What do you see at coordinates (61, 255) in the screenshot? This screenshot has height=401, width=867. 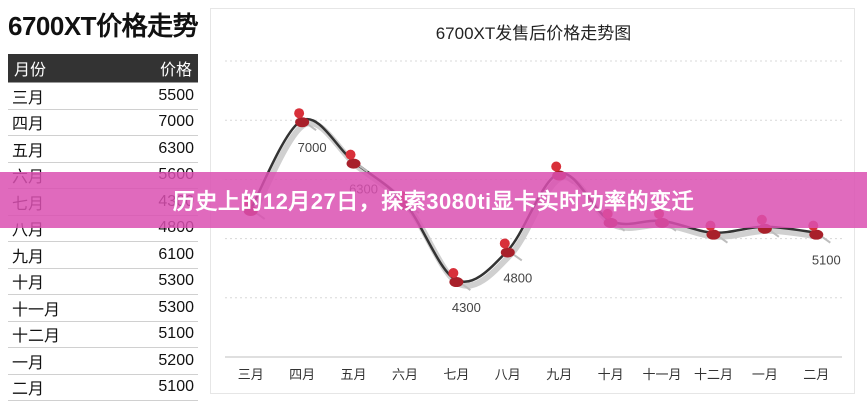 I see `row-month: 九月` at bounding box center [61, 255].